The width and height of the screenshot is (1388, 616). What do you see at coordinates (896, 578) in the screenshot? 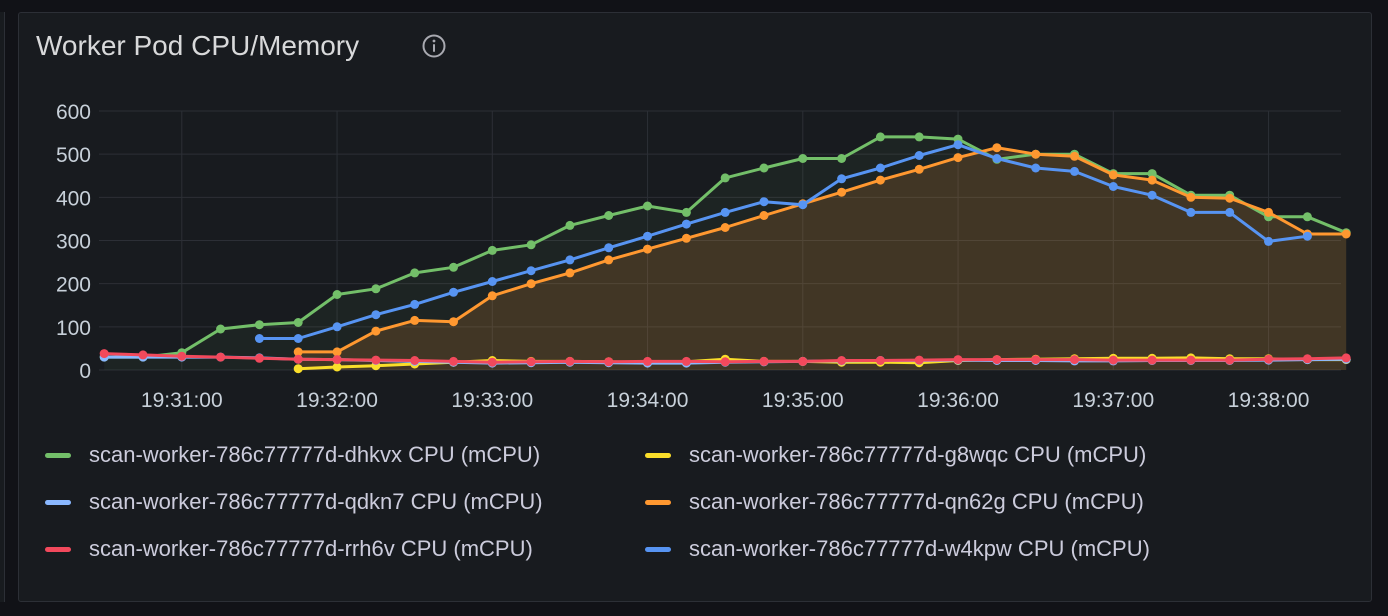
I see `legend-item: scan-worker-786c77777d-g8wqc Mem (MB/10)` at bounding box center [896, 578].